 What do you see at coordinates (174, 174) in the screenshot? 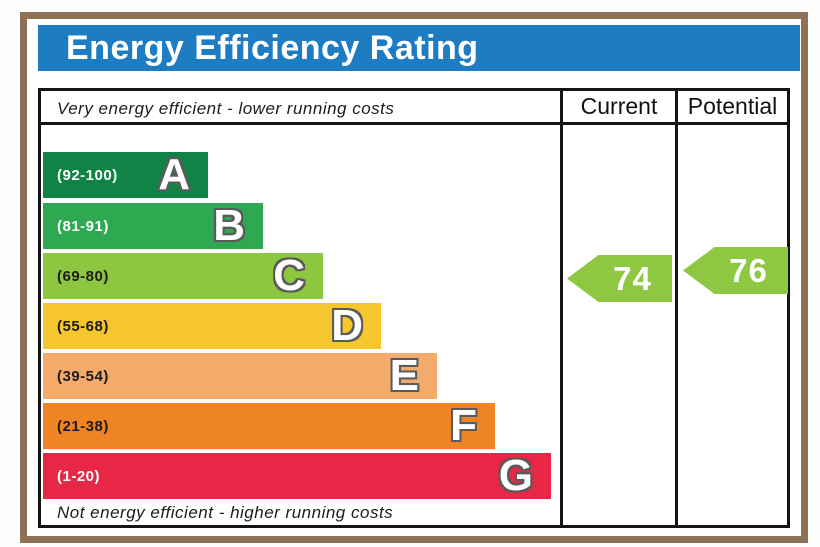
I see `band-a-letter: A` at bounding box center [174, 174].